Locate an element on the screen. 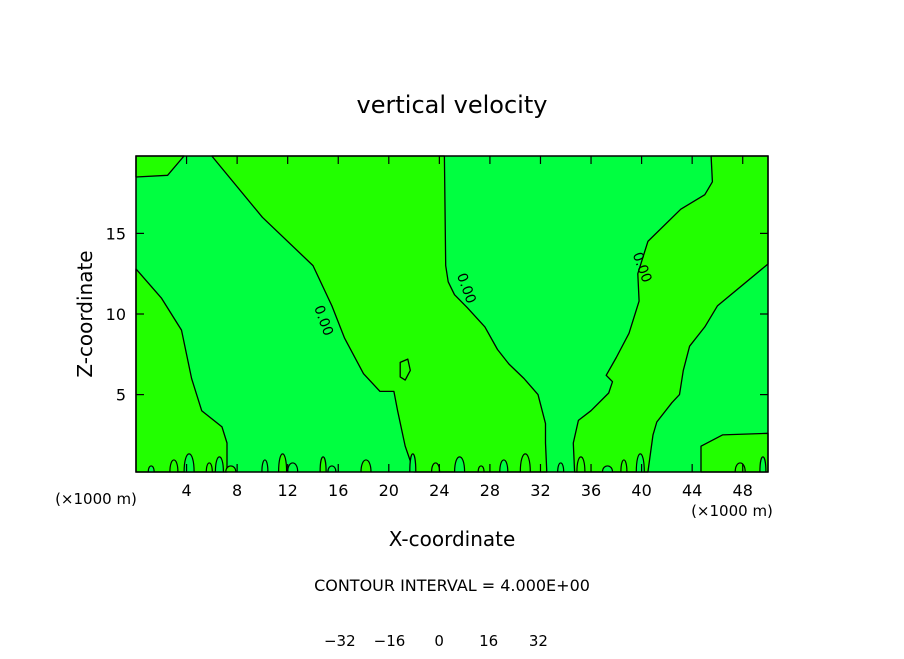 Image resolution: width=904 pixels, height=659 pixels. x-tick-label: 4 is located at coordinates (186, 490).